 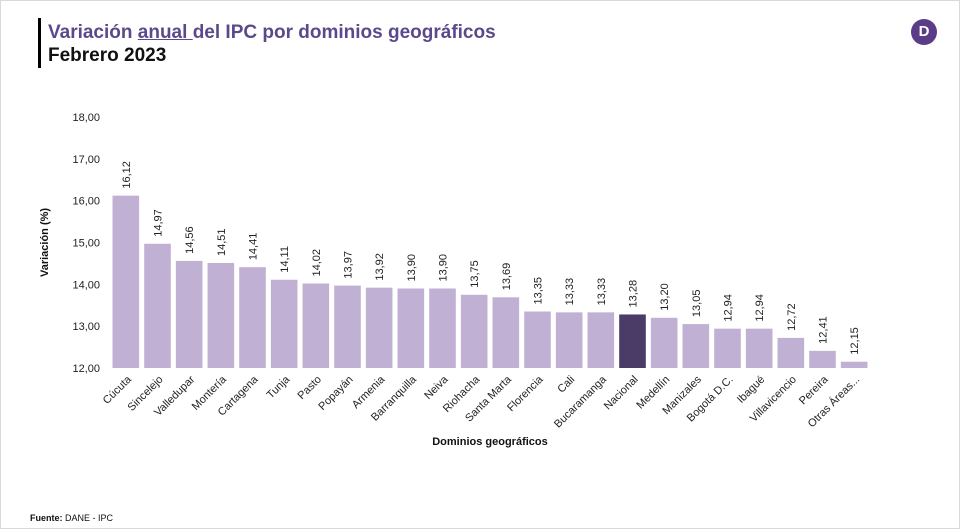 I want to click on dane-logo-icon: D, so click(x=924, y=32).